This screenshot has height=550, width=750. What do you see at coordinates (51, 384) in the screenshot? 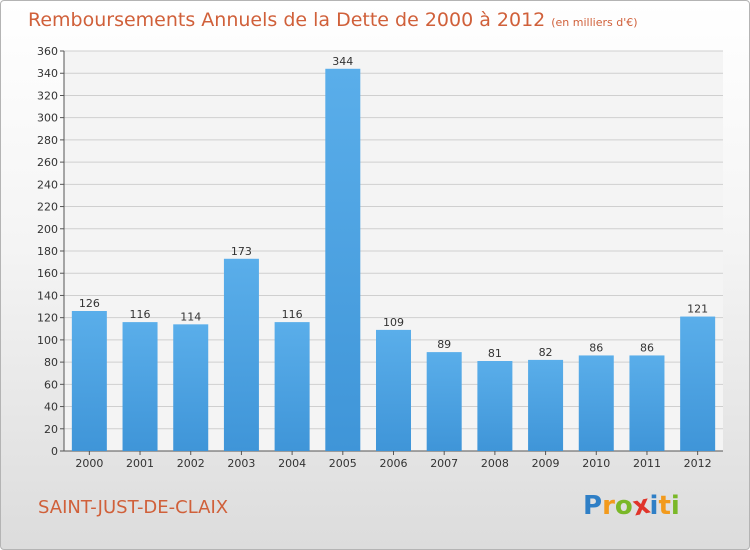
I see `y-tick-label: 60` at bounding box center [51, 384].